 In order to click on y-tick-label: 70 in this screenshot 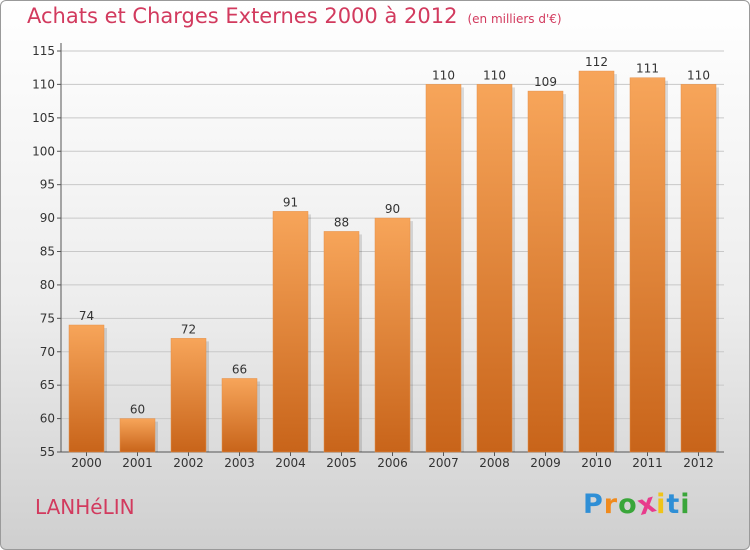, I will do `click(47, 352)`.